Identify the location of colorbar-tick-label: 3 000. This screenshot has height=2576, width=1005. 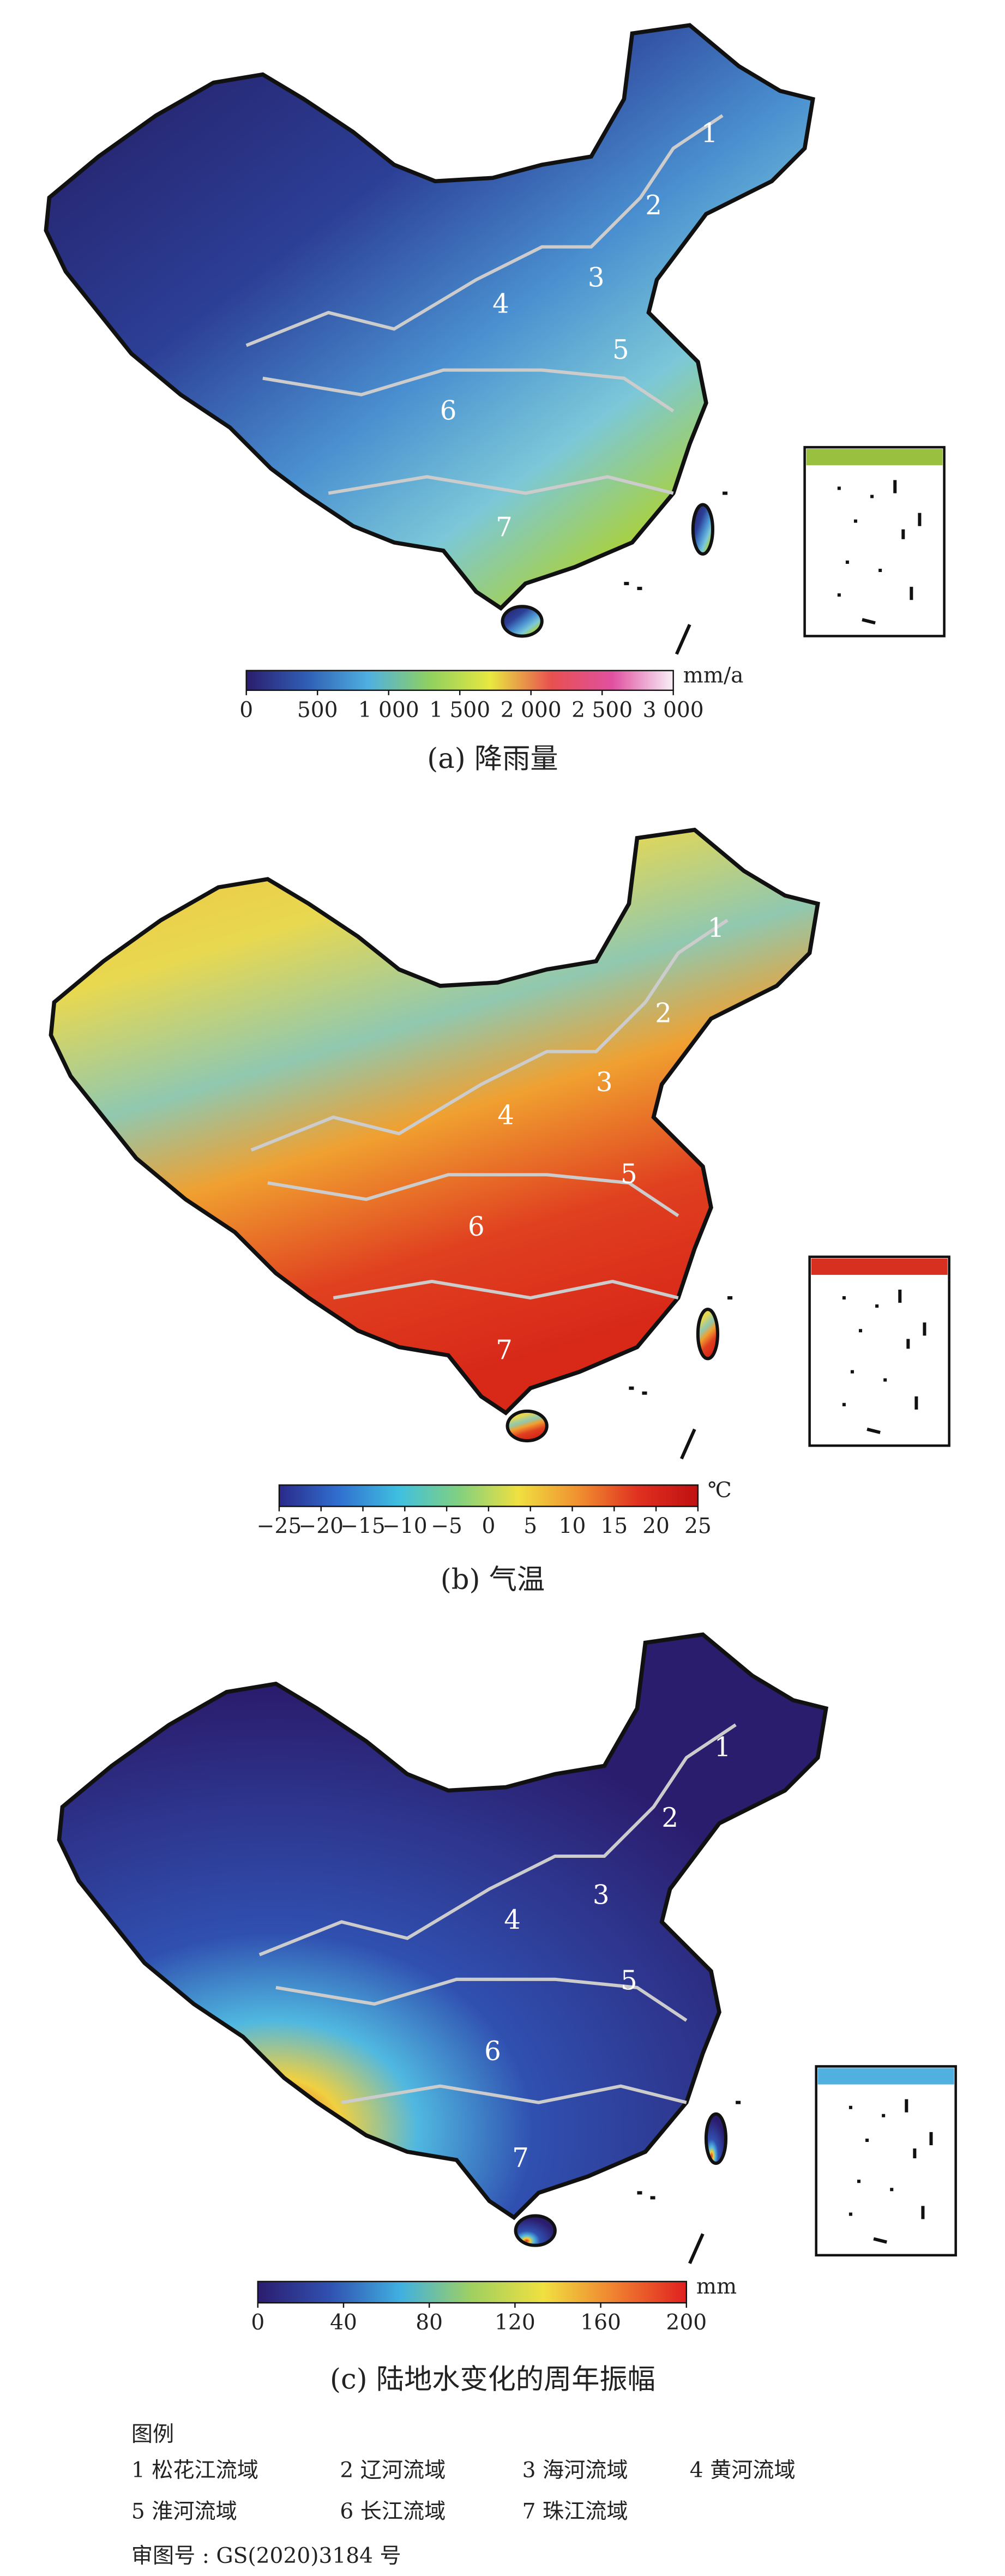
(673, 710).